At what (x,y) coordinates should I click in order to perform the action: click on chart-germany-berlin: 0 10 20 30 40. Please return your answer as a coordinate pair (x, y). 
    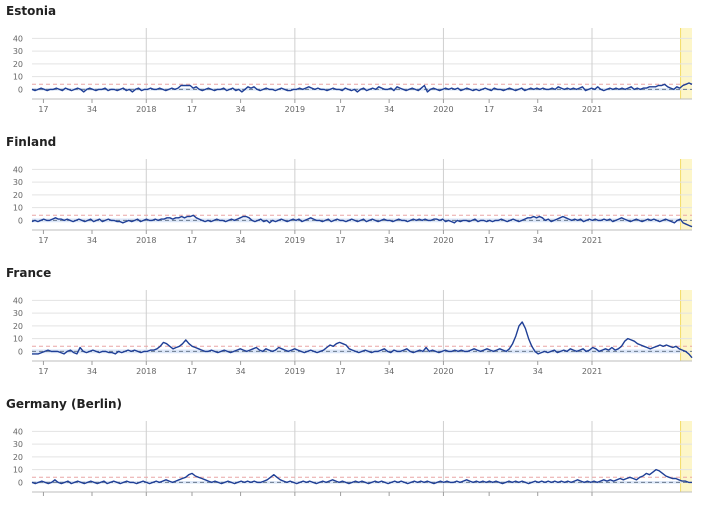
    Looking at the image, I should click on (352, 458).